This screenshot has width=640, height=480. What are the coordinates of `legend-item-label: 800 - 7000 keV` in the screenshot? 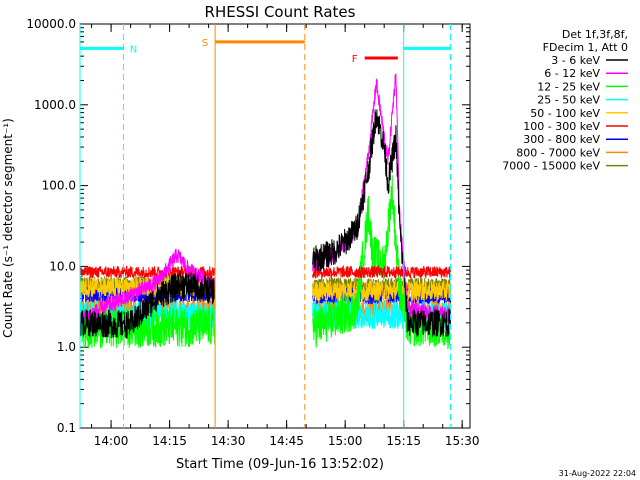 It's located at (558, 152).